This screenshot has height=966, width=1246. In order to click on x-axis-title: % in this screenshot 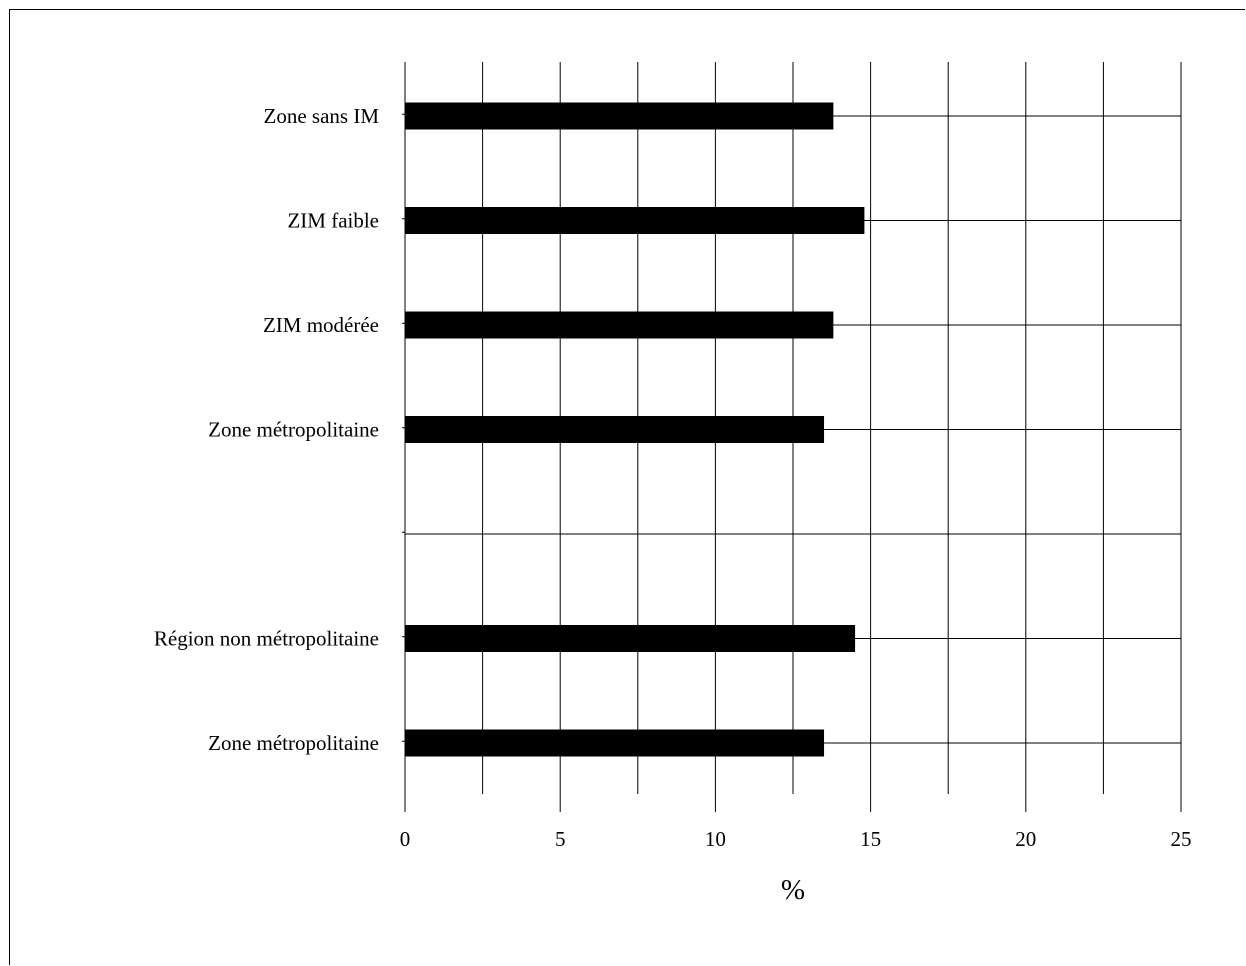, I will do `click(793, 890)`.